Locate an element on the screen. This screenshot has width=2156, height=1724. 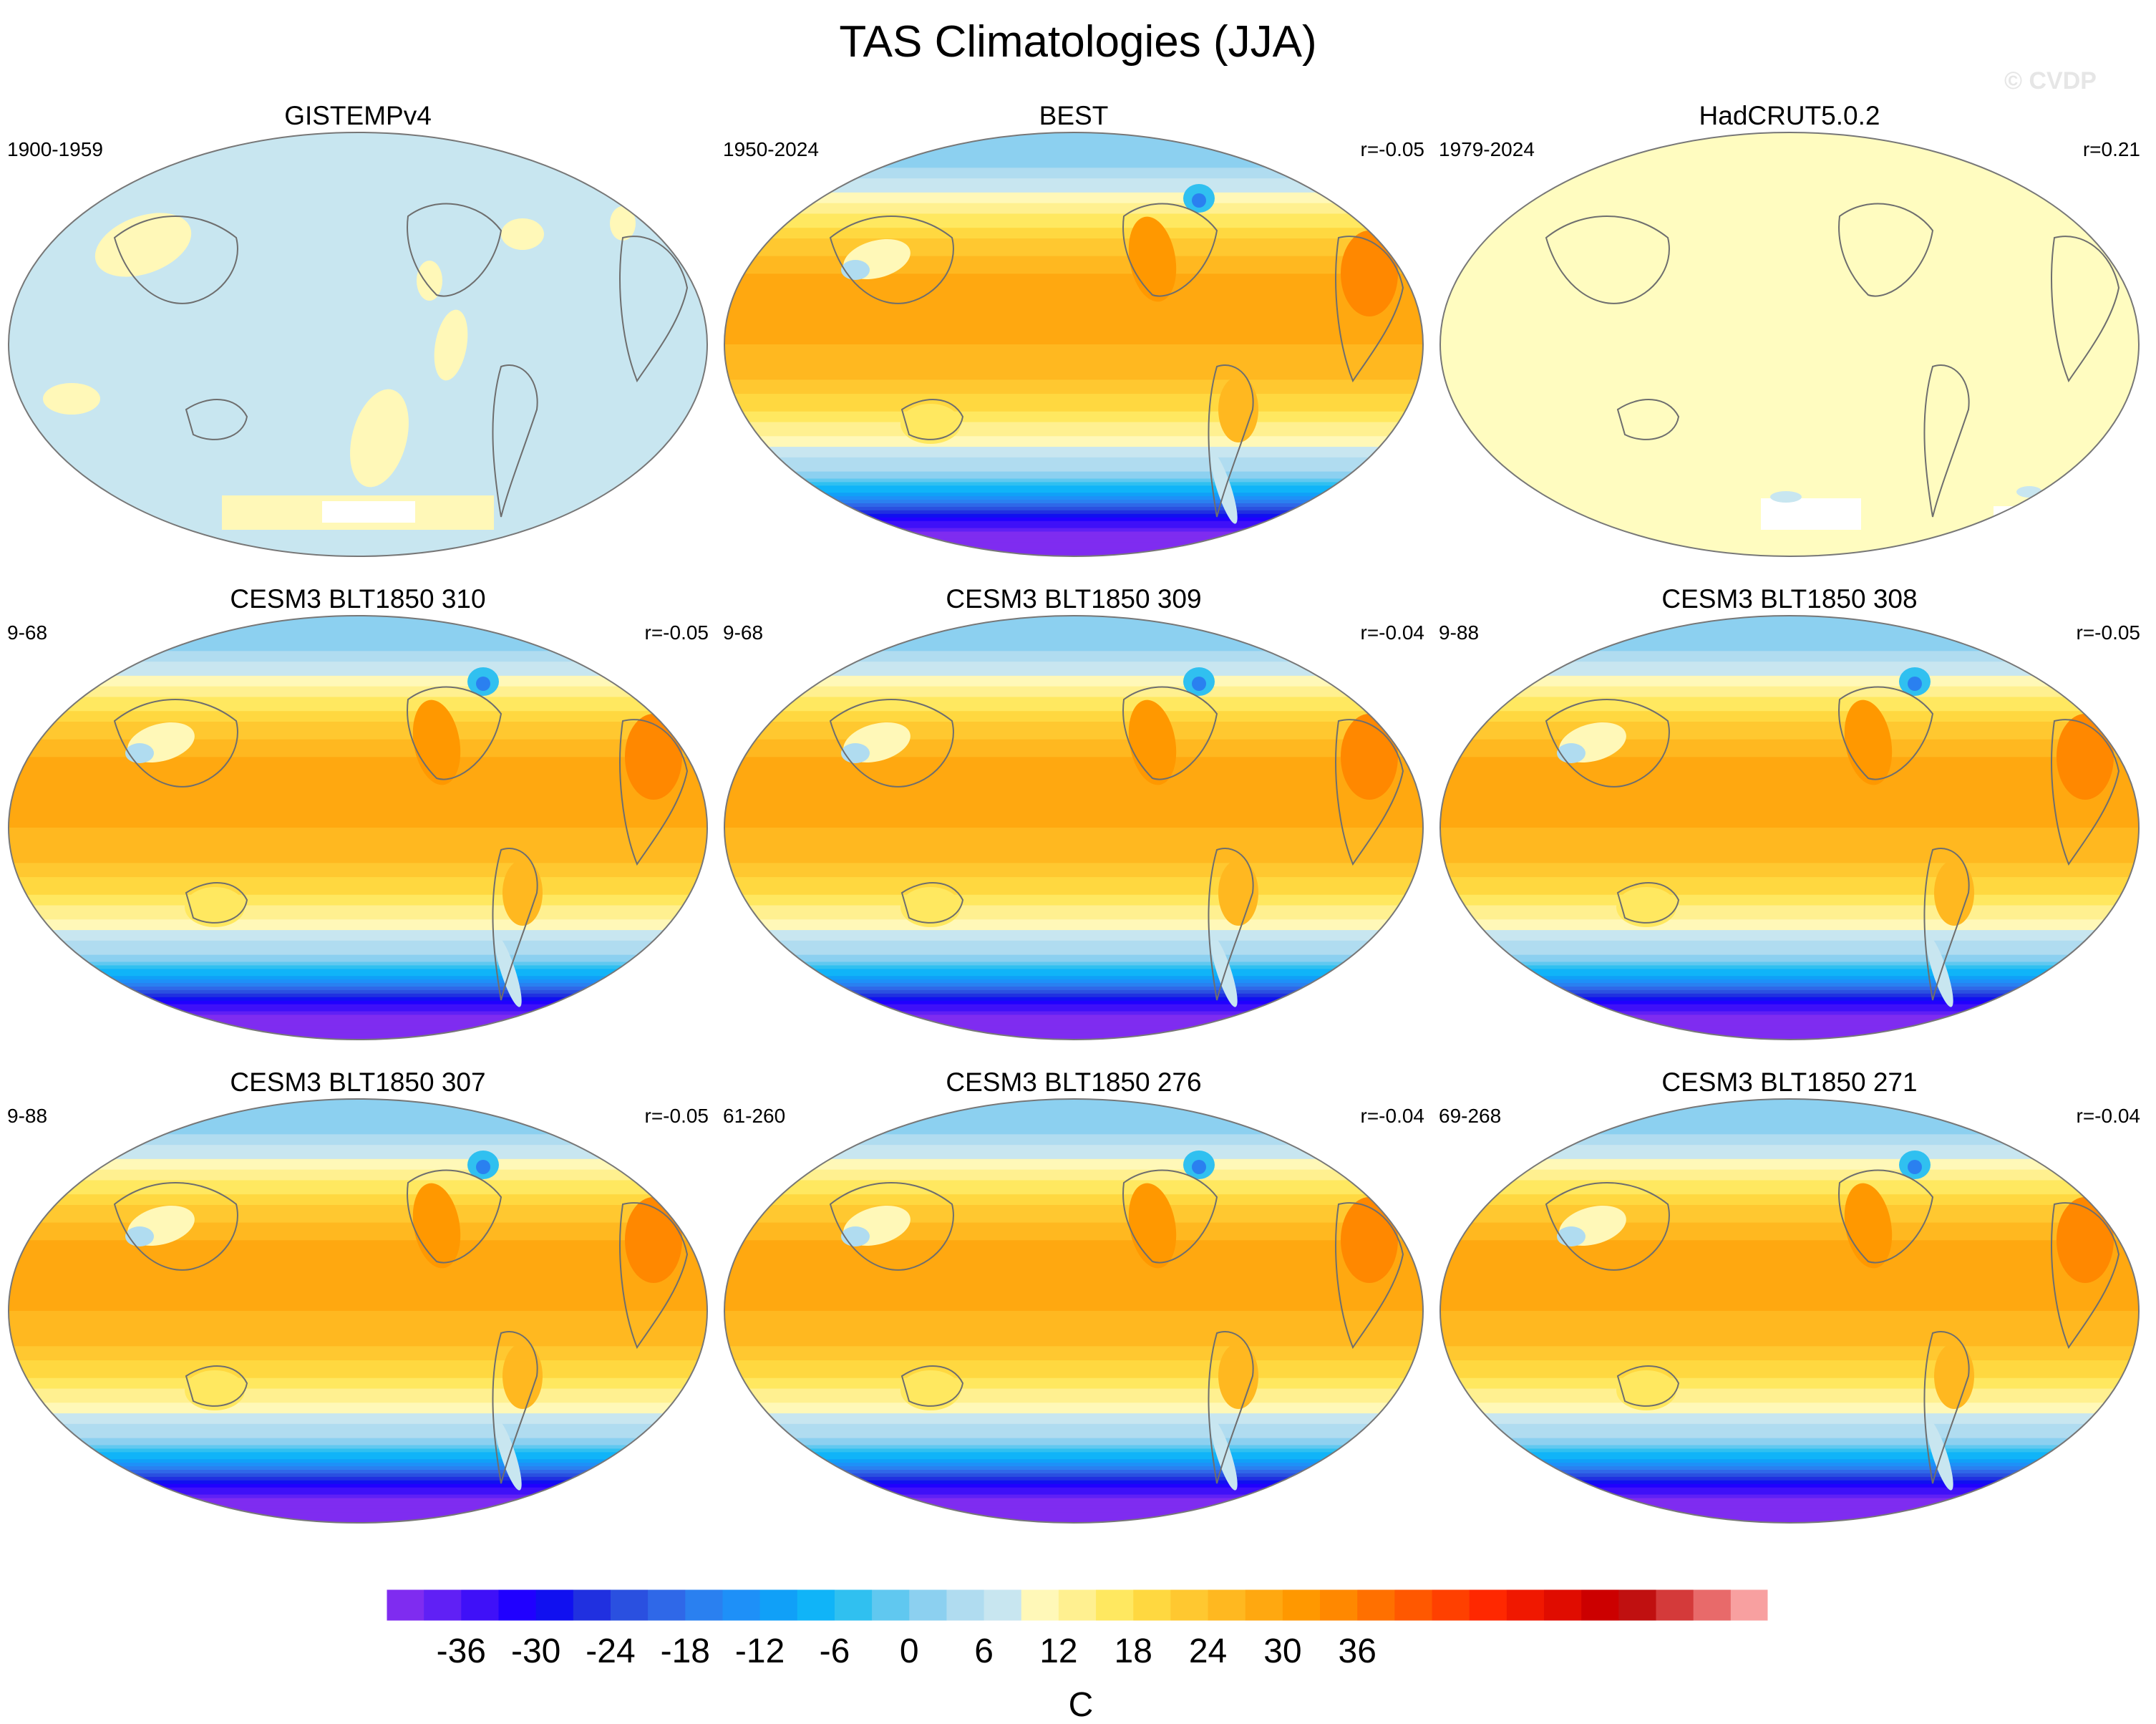
colorbar-tick-label: 30 is located at coordinates (1282, 1651).